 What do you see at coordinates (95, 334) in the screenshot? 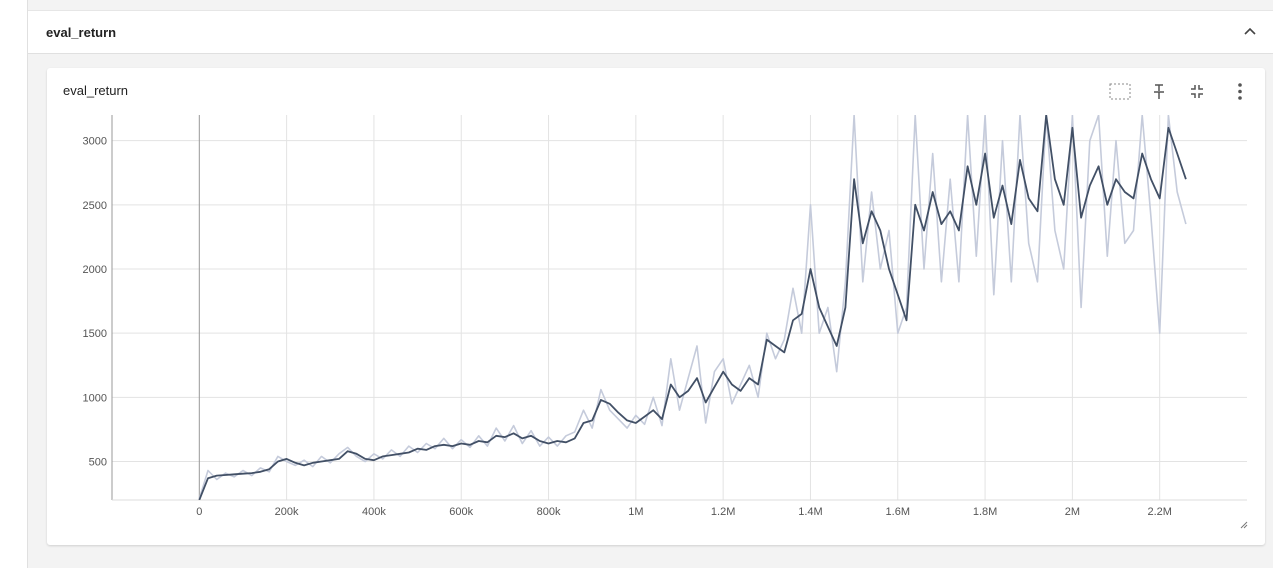
I see `y-tick-label: 1500` at bounding box center [95, 334].